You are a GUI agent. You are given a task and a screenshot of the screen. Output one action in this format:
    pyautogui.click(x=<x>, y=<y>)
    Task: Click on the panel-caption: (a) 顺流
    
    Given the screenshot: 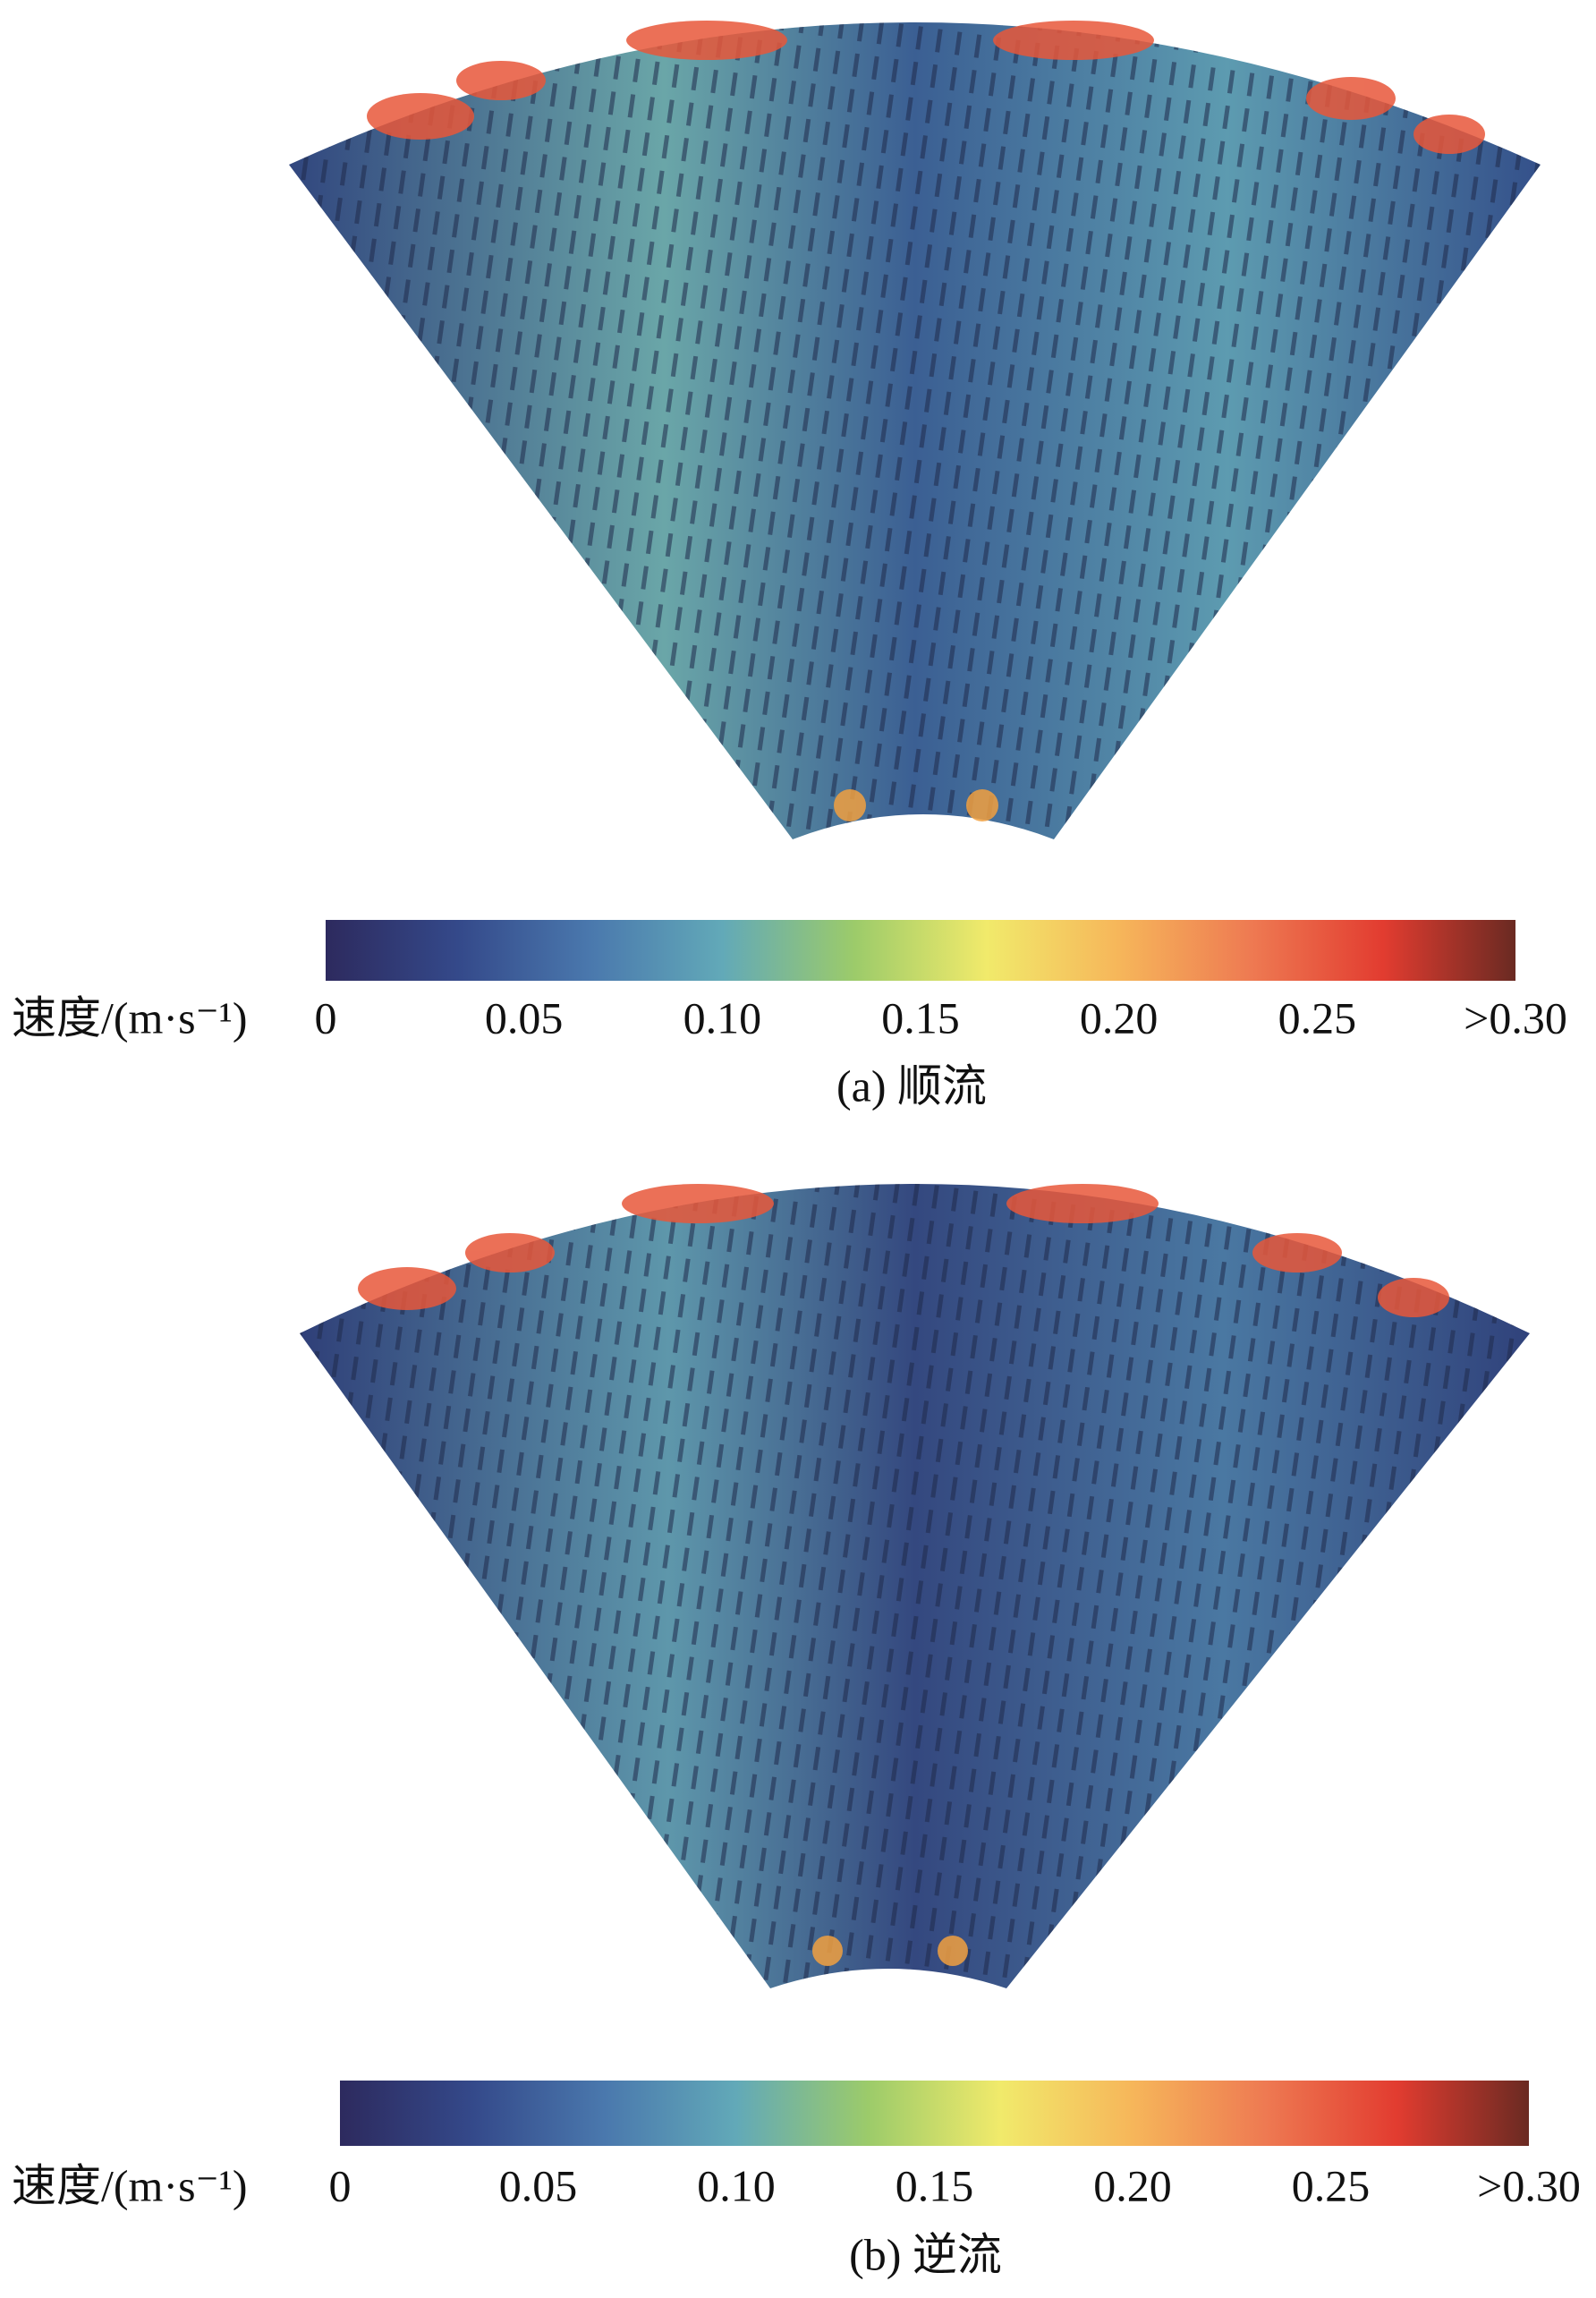 What is the action you would take?
    pyautogui.click(x=912, y=1085)
    